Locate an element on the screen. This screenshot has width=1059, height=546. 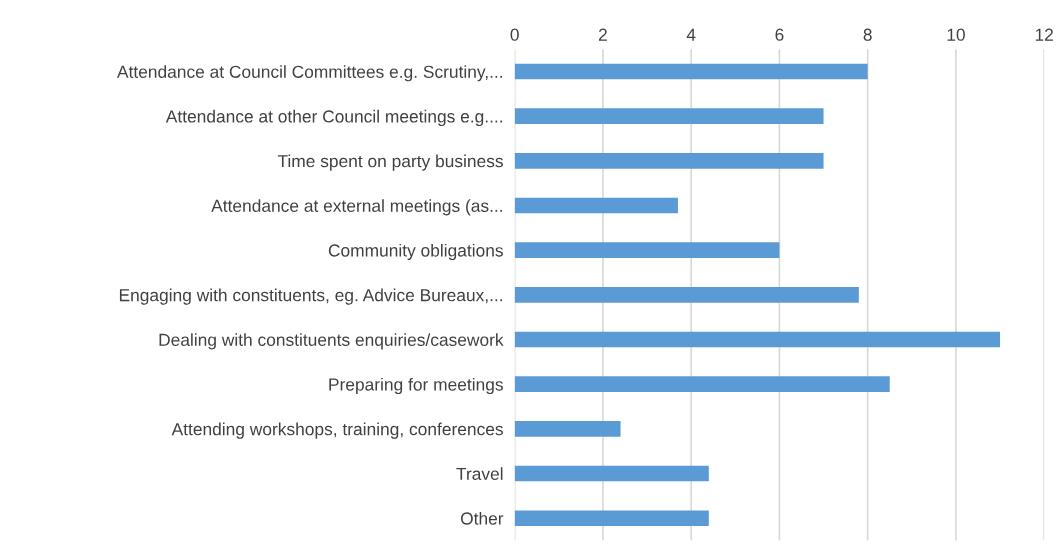
y-tick-label: Other is located at coordinates (482, 518).